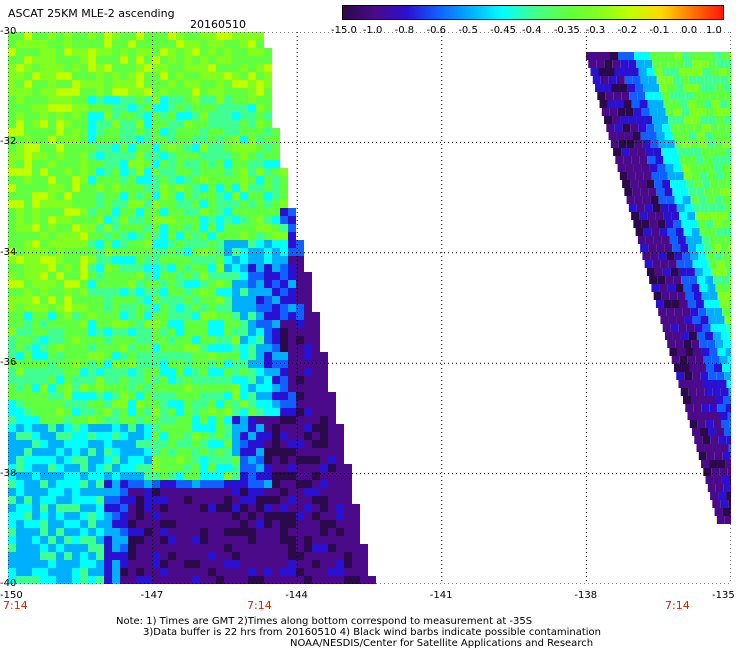 This screenshot has width=740, height=650. I want to click on lon-tick-label: -147, so click(152, 595).